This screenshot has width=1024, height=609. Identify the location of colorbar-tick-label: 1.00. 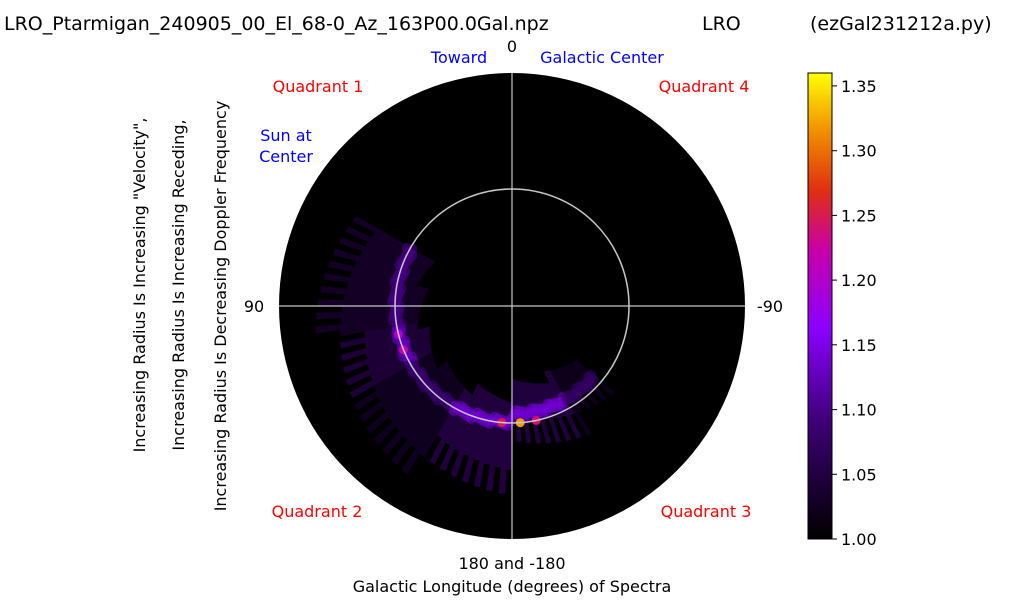
(859, 539).